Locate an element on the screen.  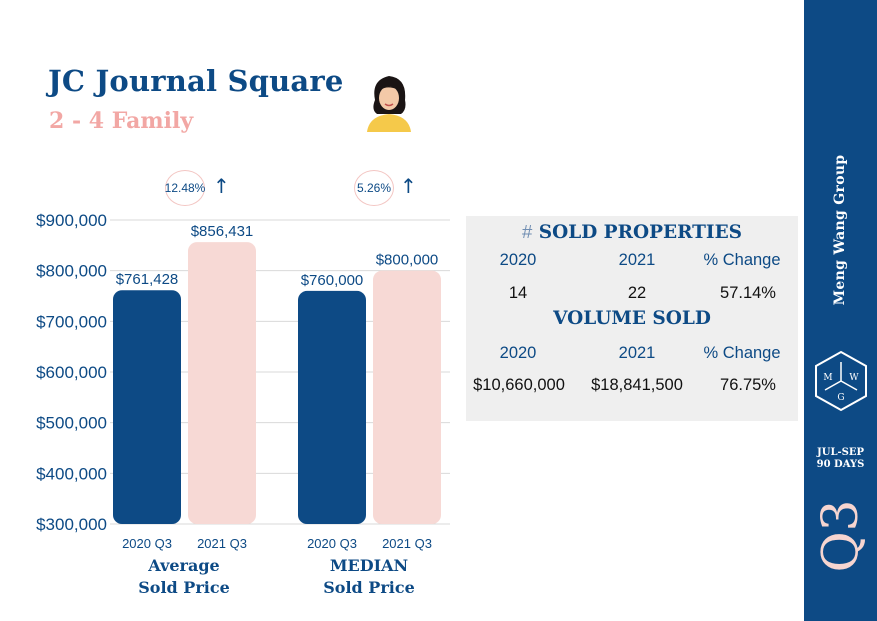
sold-change-value: 57.14% is located at coordinates (748, 293).